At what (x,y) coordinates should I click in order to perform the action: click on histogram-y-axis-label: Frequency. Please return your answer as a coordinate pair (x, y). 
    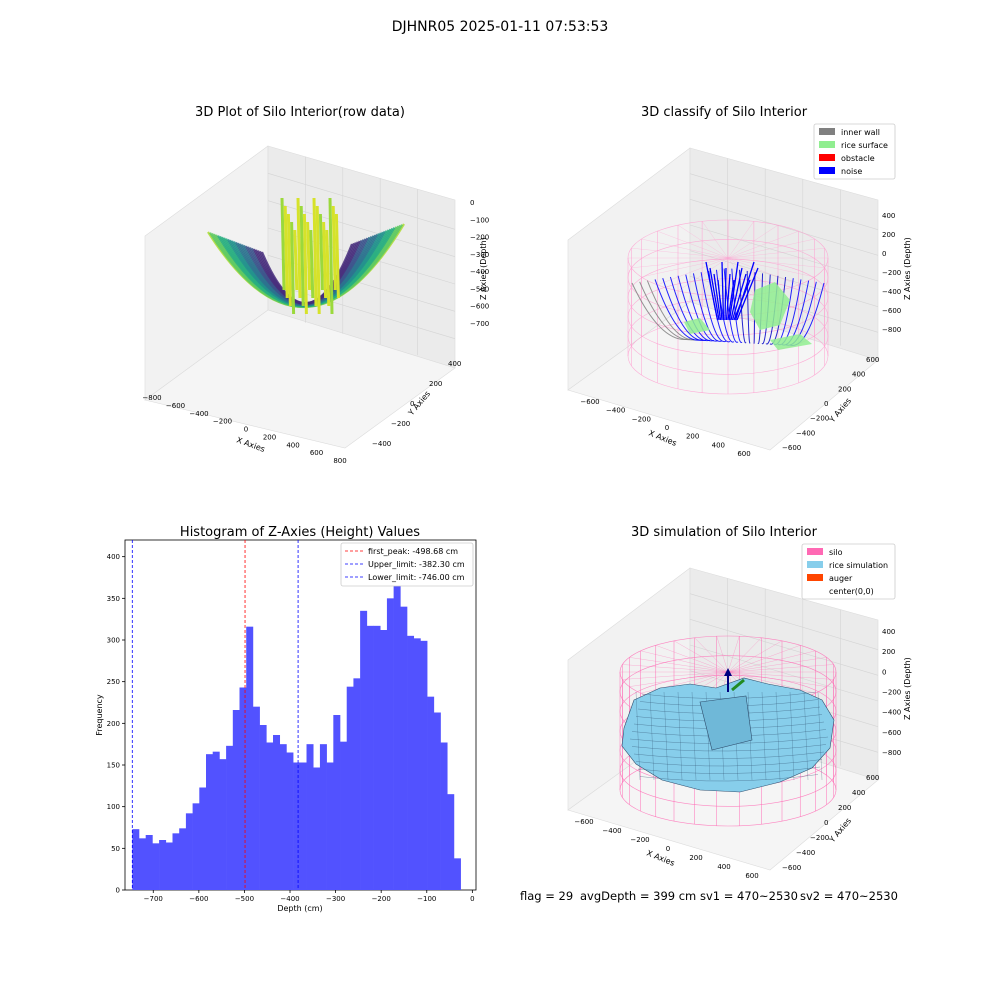
    Looking at the image, I should click on (99, 715).